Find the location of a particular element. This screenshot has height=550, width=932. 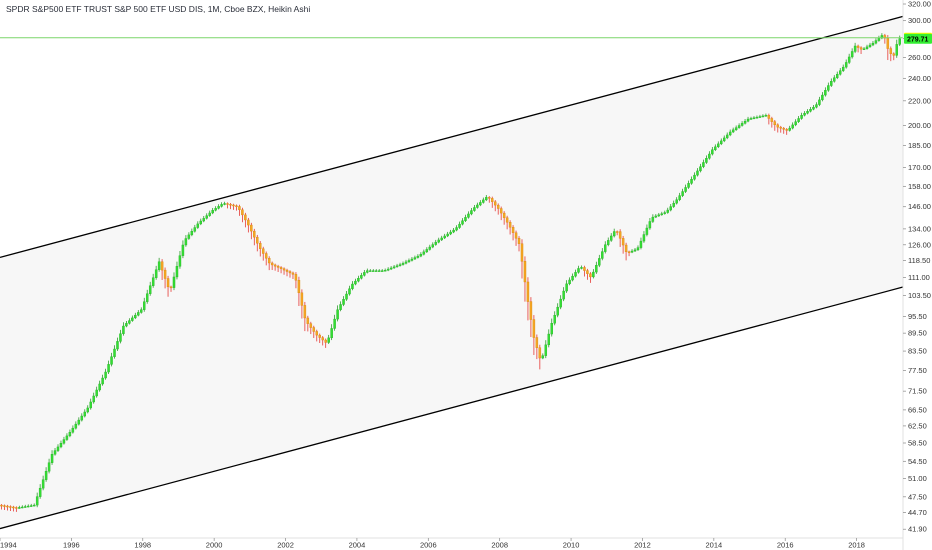

price-tick-label: 44.70 is located at coordinates (917, 512).